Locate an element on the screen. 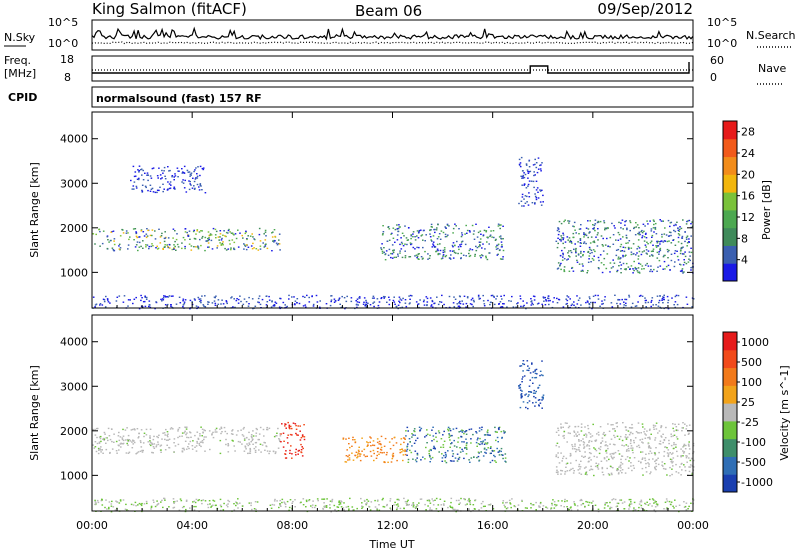 Image resolution: width=800 pixels, height=554 pixels. noise-sky-line is located at coordinates (392, 33).